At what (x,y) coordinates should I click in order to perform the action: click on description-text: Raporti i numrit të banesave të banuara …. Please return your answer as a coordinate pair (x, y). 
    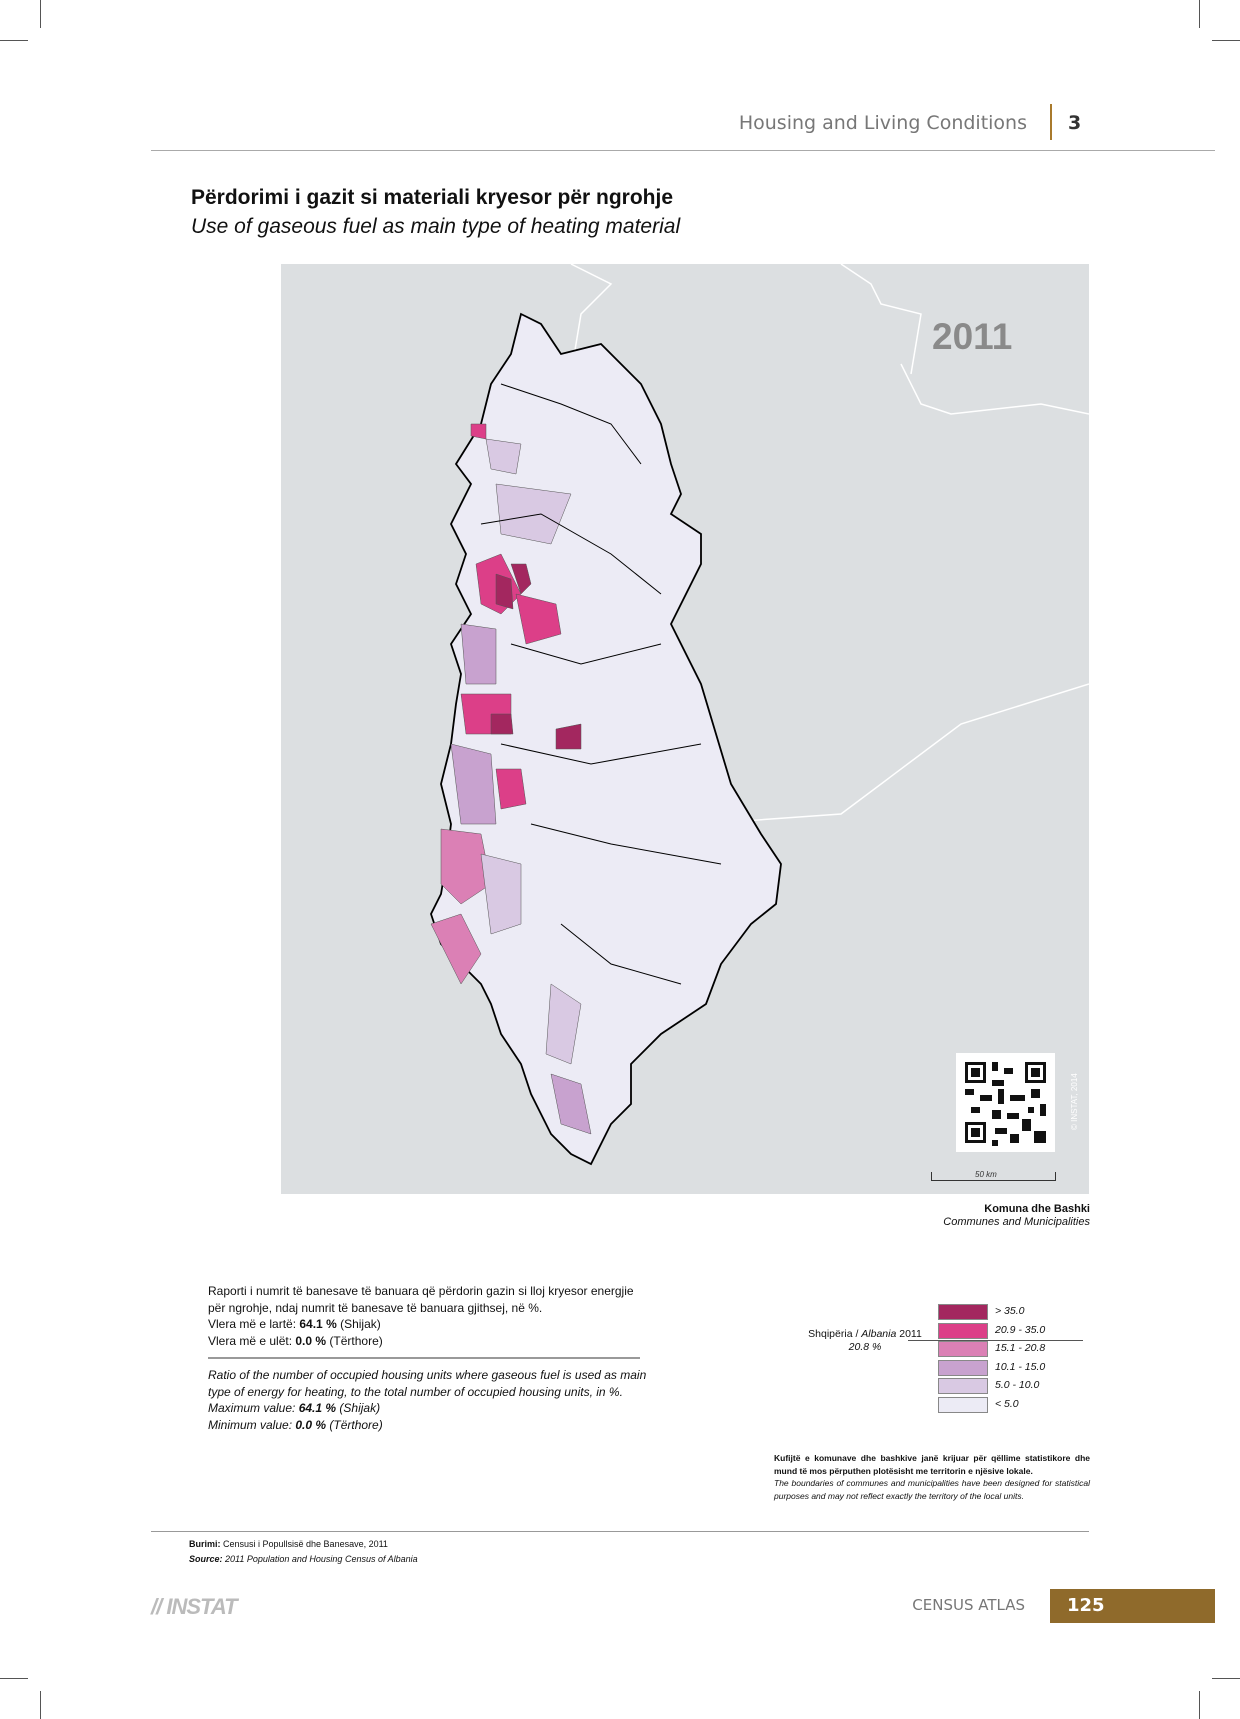
    Looking at the image, I should click on (421, 1299).